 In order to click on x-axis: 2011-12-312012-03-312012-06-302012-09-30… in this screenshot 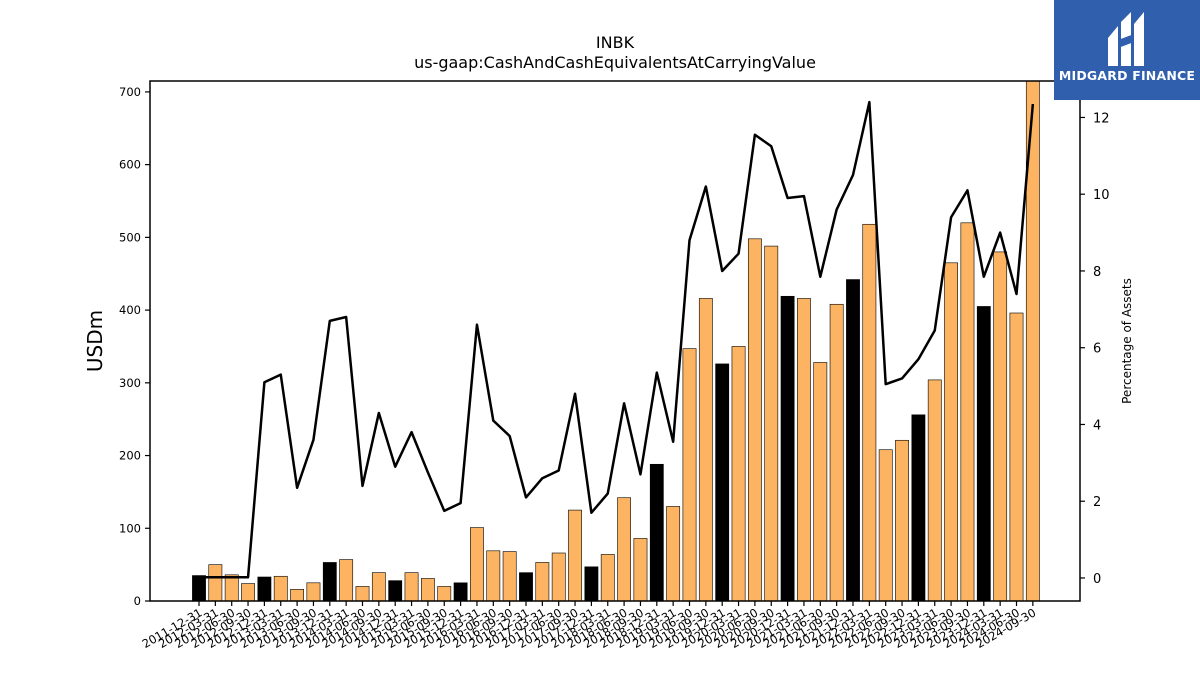, I will do `click(589, 626)`.